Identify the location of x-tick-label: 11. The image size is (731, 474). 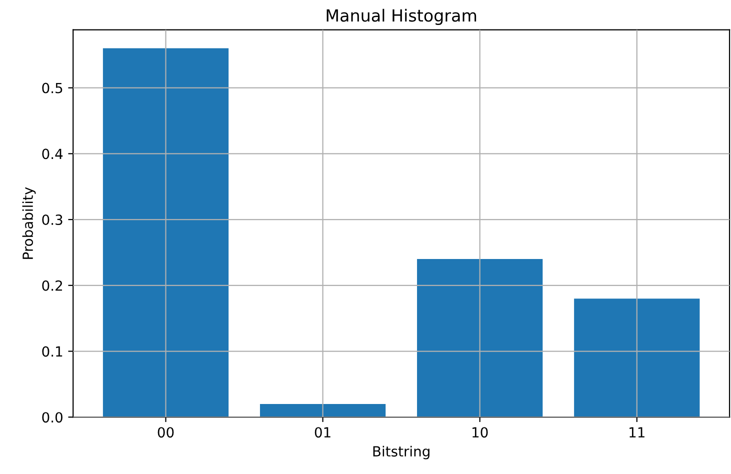
(637, 432).